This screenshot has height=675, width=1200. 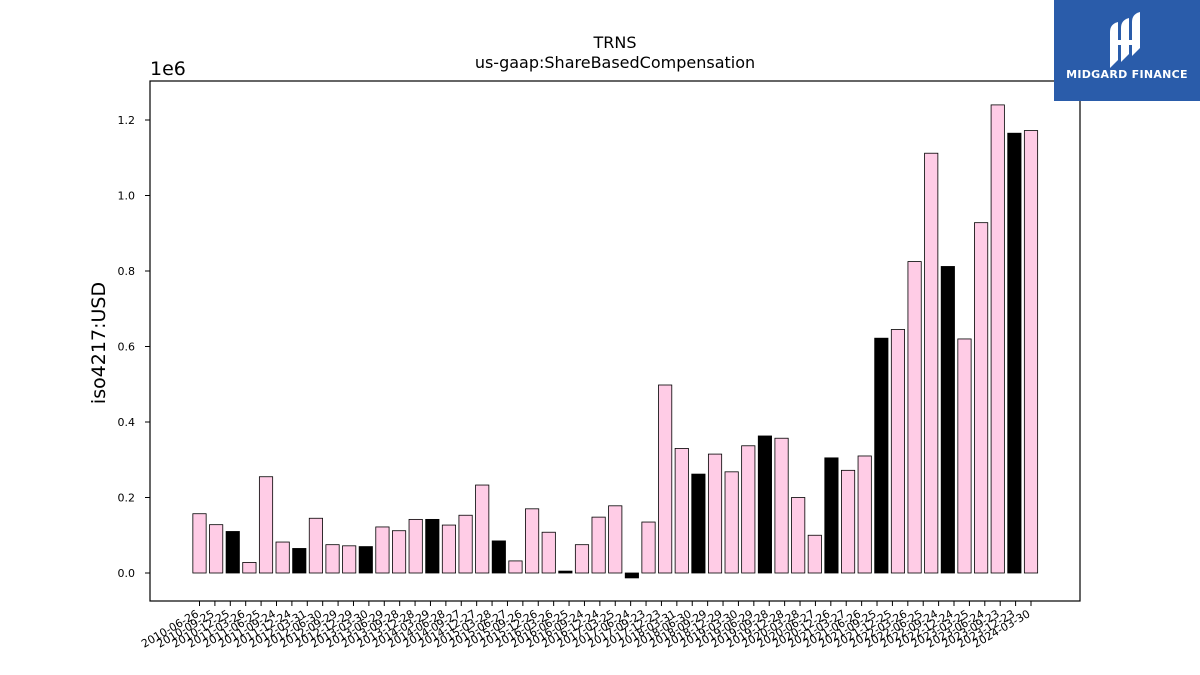 What do you see at coordinates (99, 343) in the screenshot?
I see `y-axis-label: iso4217:USD` at bounding box center [99, 343].